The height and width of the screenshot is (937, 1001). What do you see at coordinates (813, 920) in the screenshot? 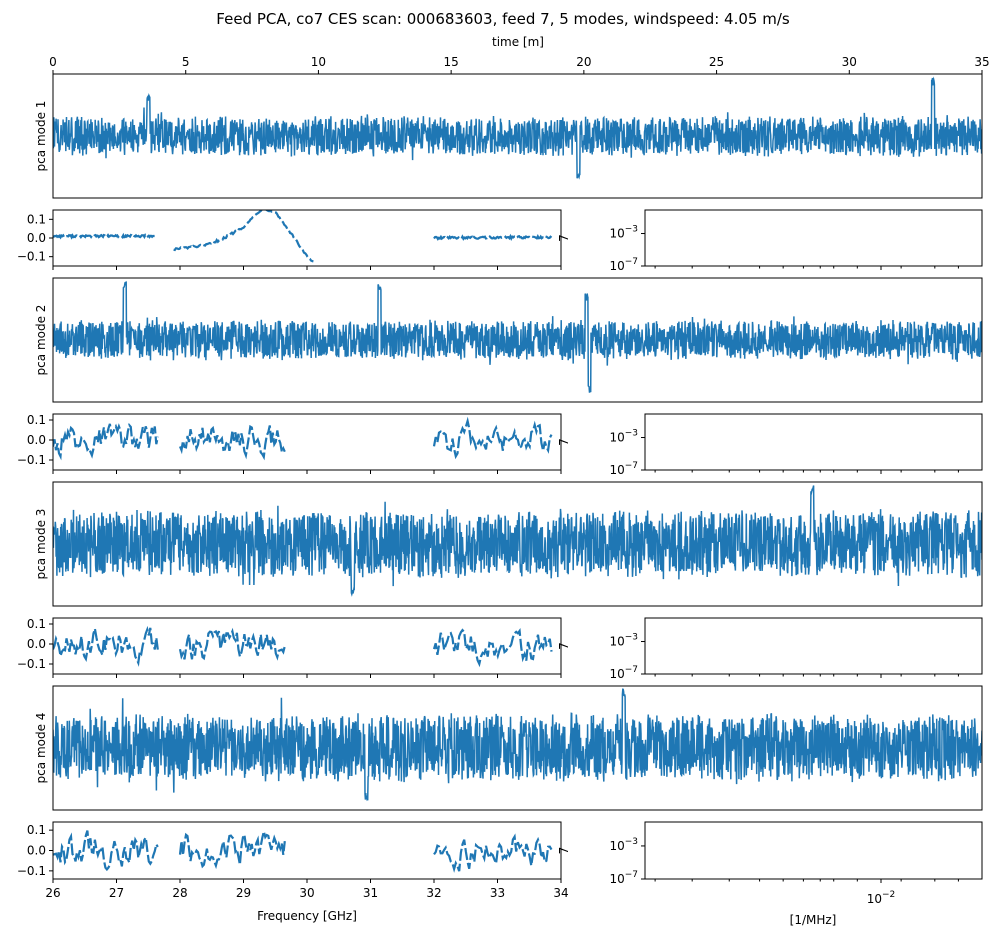
I see `psd-axis-label: [1/MHz]` at bounding box center [813, 920].